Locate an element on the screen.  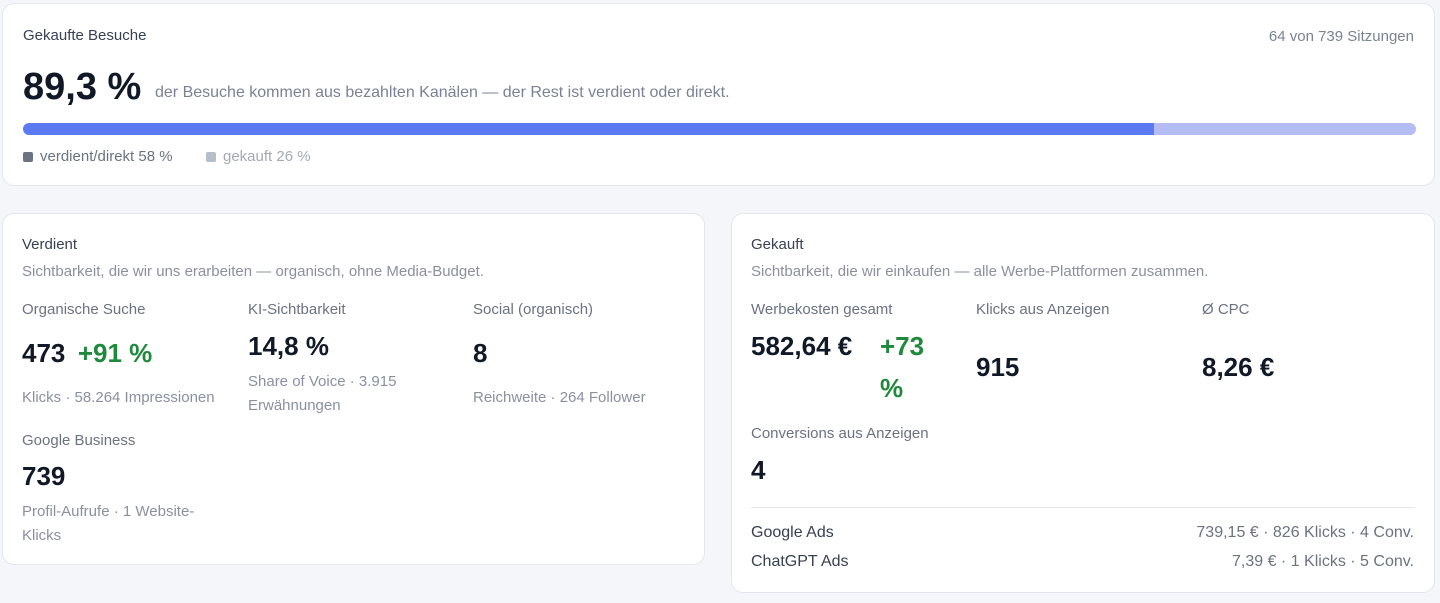
legend-item-paid: gekauft 26 % is located at coordinates (258, 156).